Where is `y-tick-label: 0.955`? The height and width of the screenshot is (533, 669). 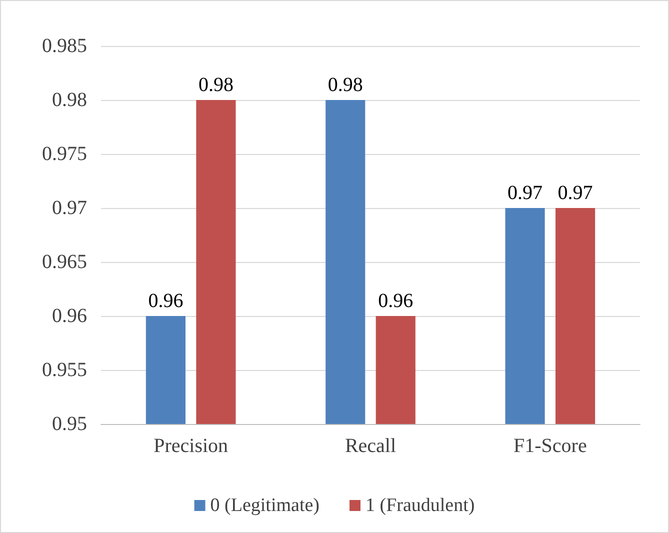 y-tick-label: 0.955 is located at coordinates (64, 370).